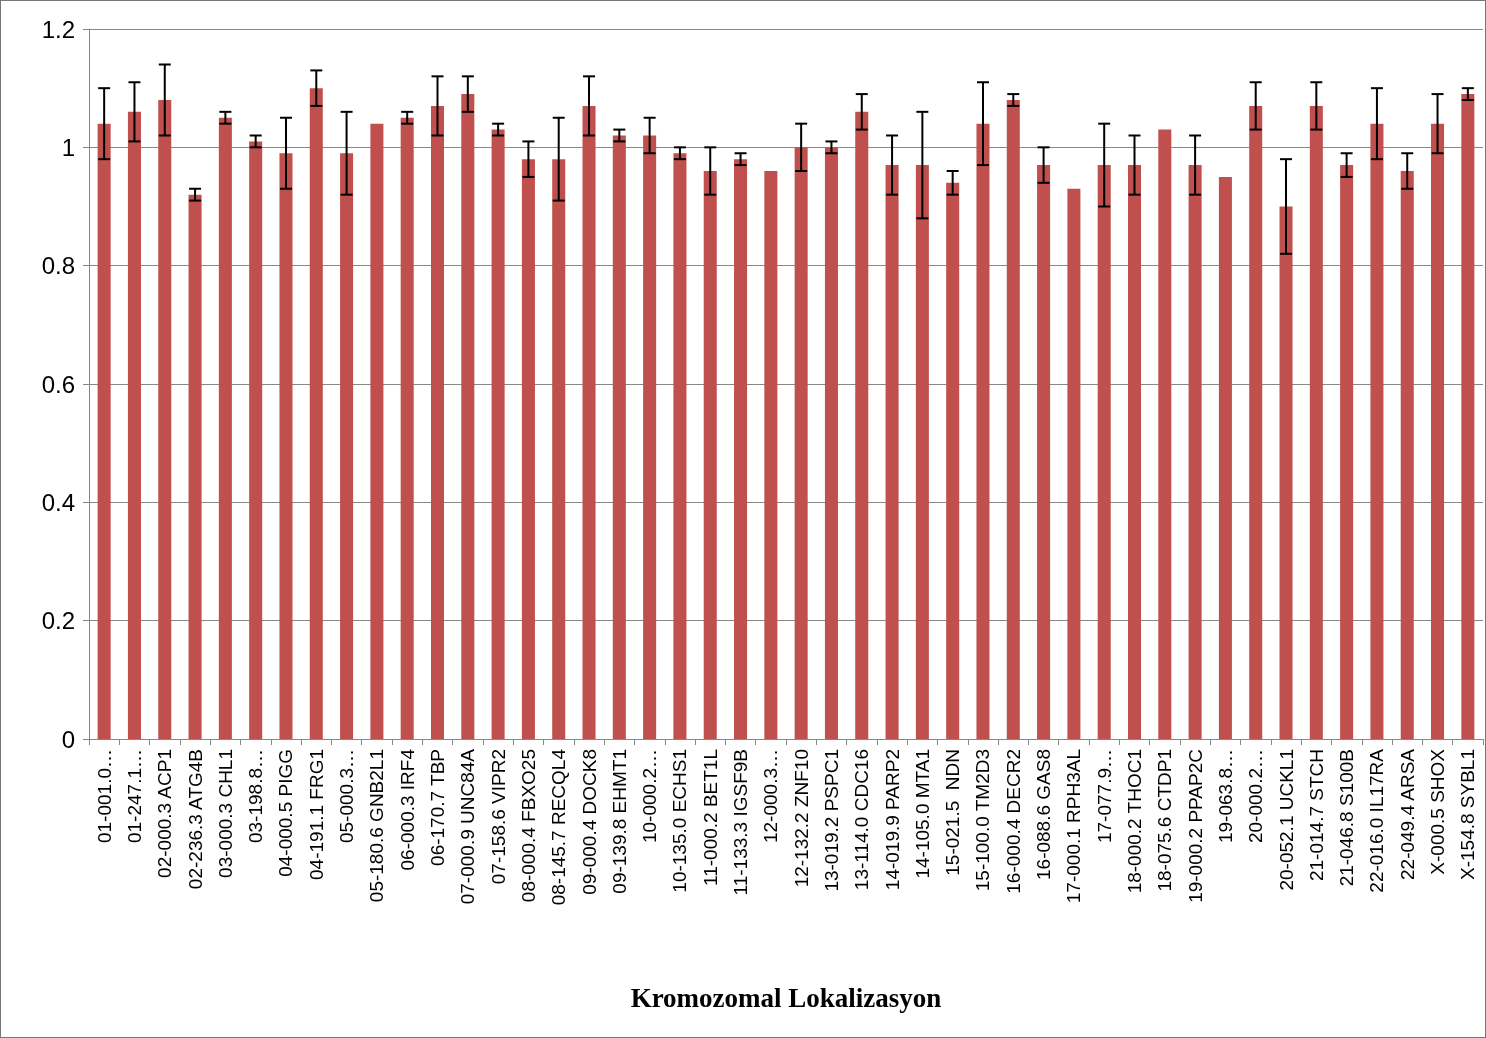  Describe the element at coordinates (528, 826) in the screenshot. I see `x-tick-label: 08-000.4 FBXO25` at that location.